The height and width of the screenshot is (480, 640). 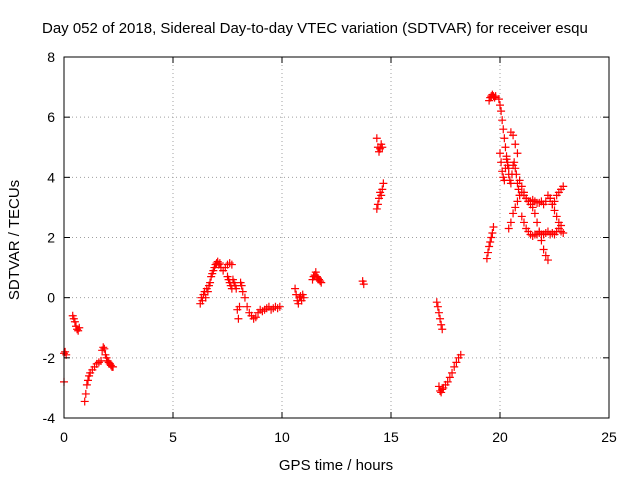 I want to click on x-tick-label: 15, so click(x=391, y=437).